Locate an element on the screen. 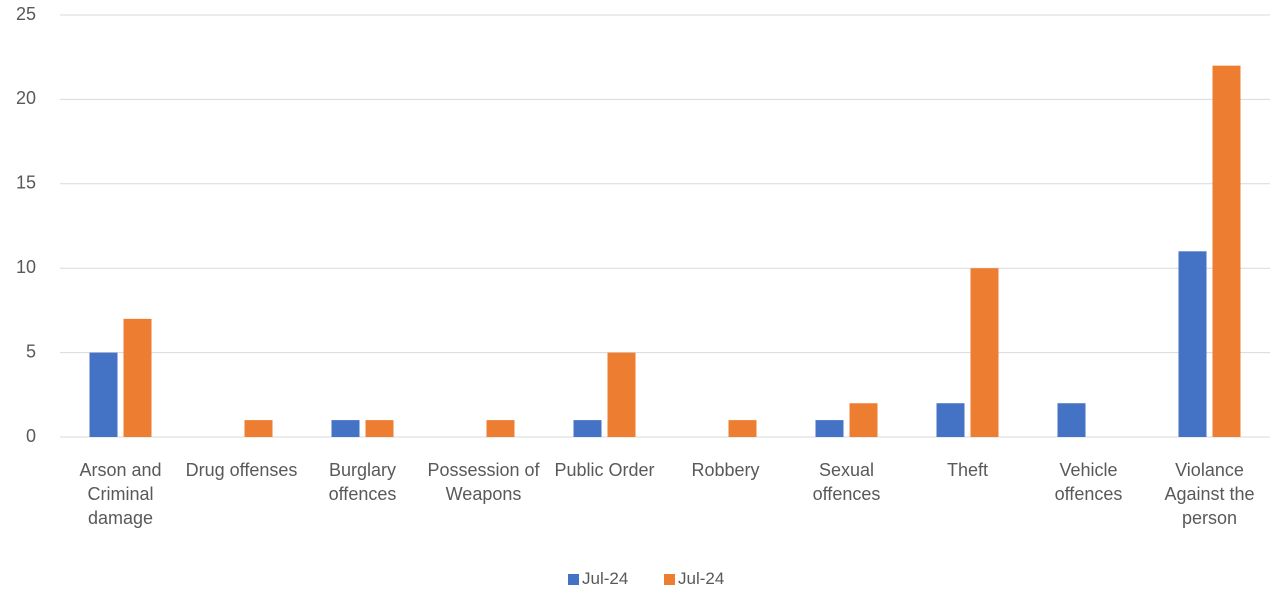 Image resolution: width=1273 pixels, height=594 pixels. x-tick-label: Sexual offences is located at coordinates (846, 482).